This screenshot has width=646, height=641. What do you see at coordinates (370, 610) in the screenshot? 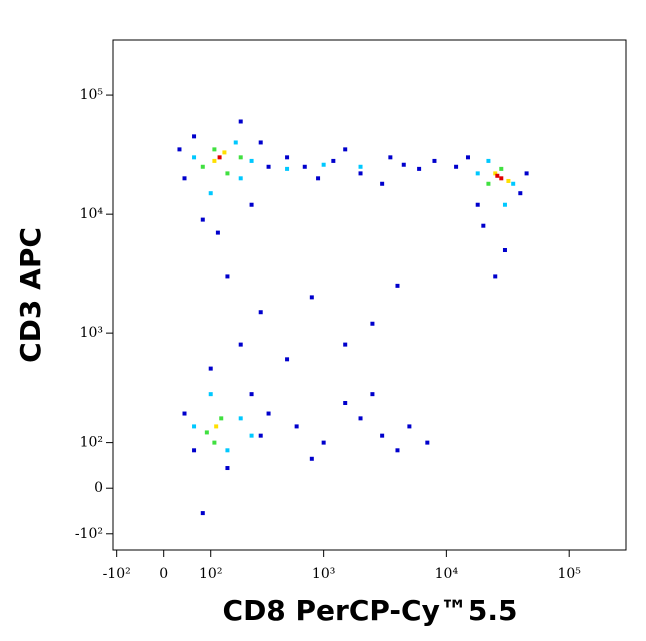
I see `x-axis-label: CD8 PerCP-Cy™5.5` at bounding box center [370, 610].